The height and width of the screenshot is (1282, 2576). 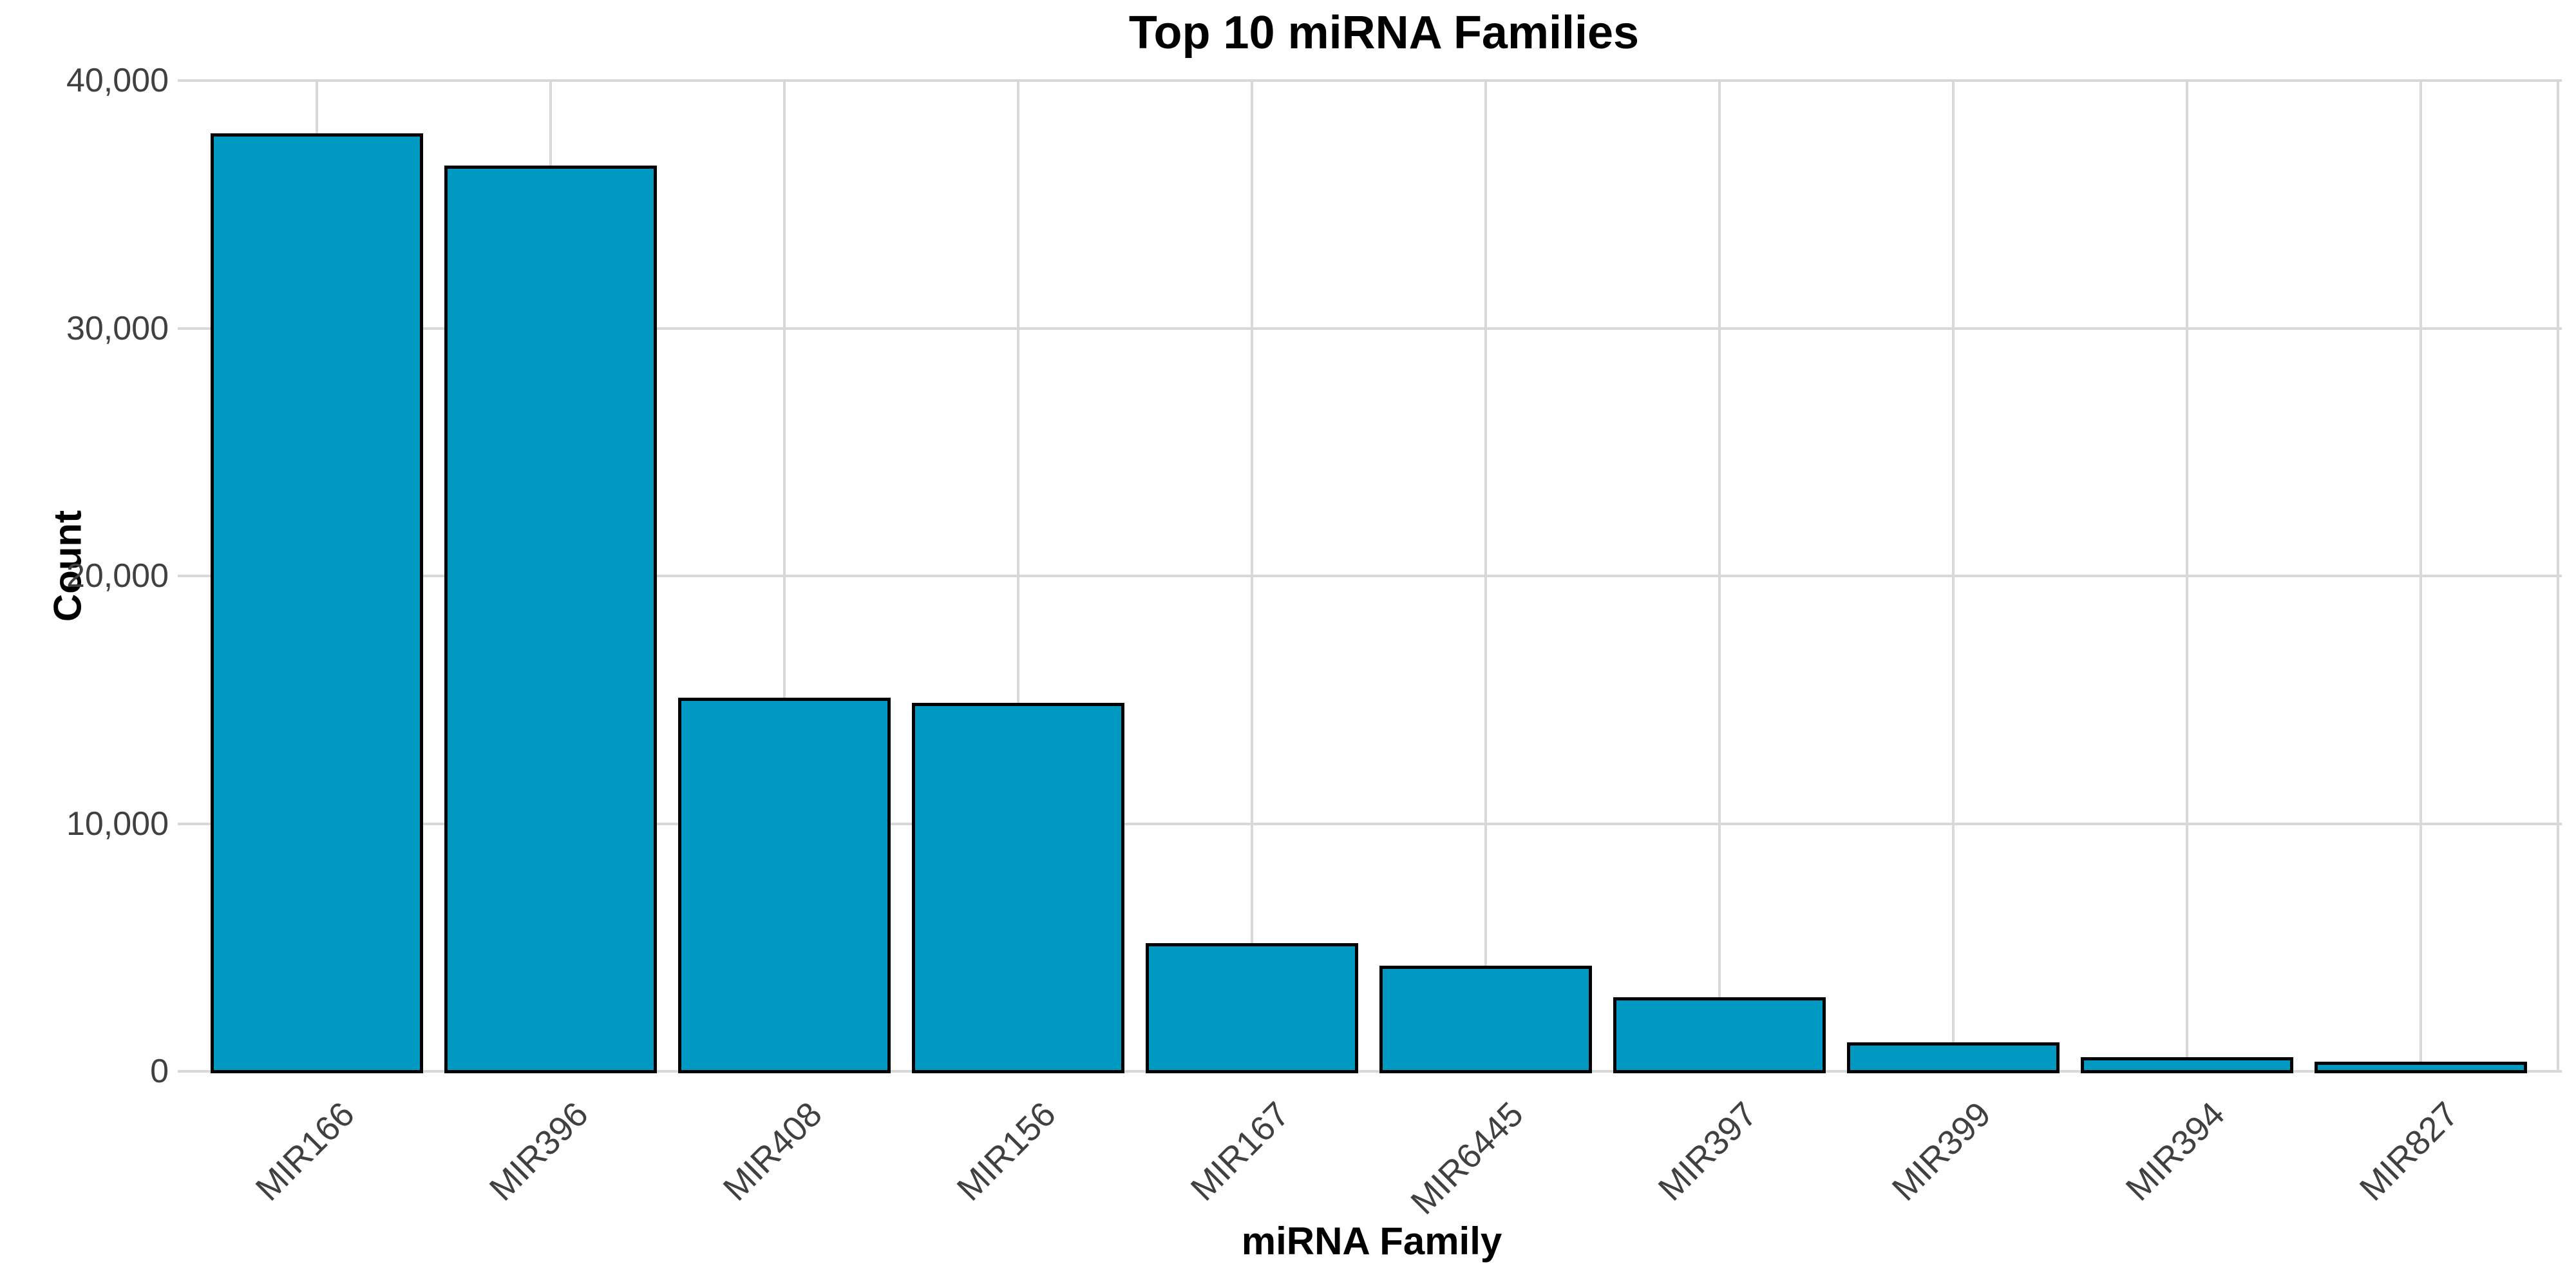 What do you see at coordinates (1708, 1152) in the screenshot?
I see `x-tick-label-MIR397: MIR397` at bounding box center [1708, 1152].